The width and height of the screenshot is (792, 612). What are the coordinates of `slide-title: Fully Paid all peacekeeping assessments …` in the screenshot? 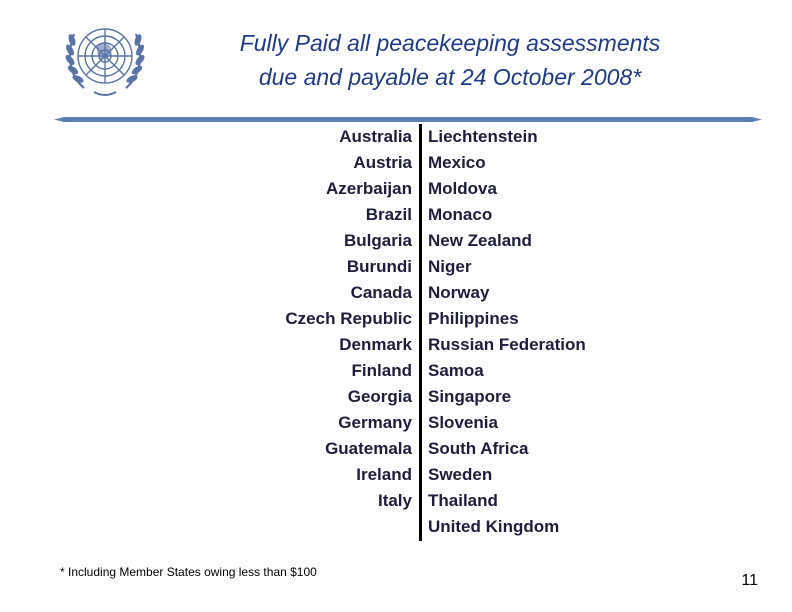 It's located at (450, 60).